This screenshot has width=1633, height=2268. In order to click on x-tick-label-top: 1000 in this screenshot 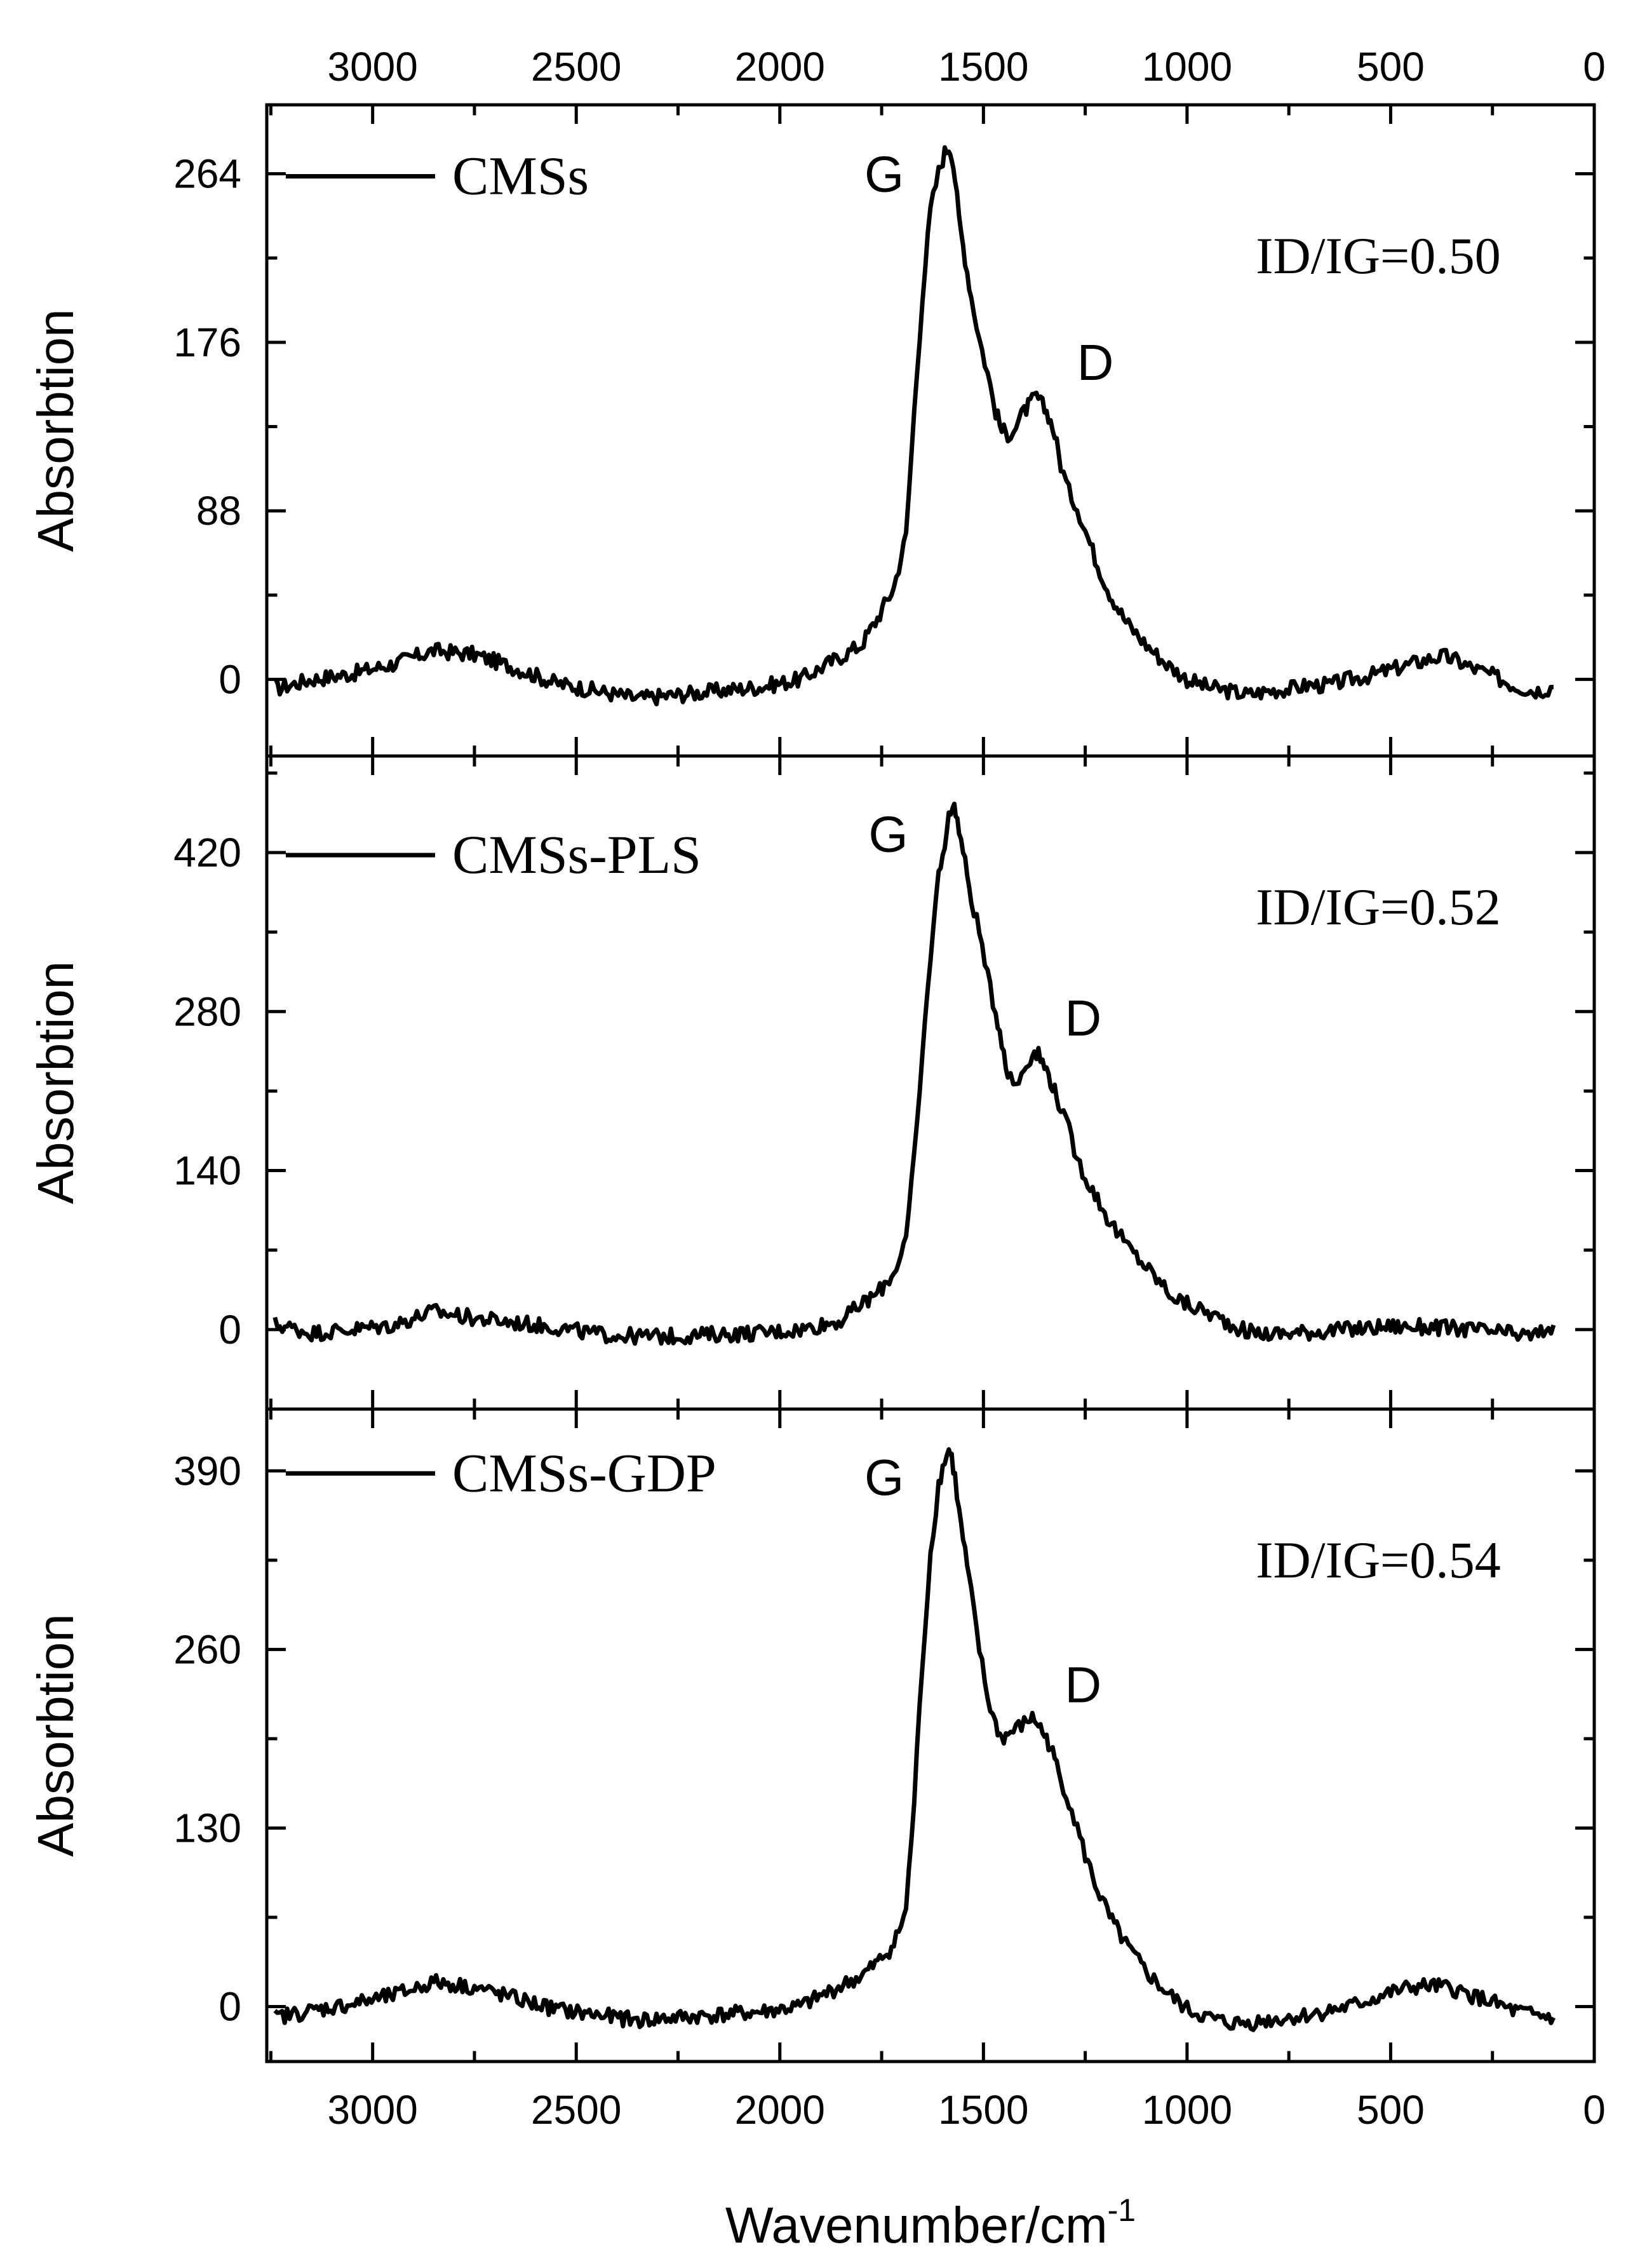, I will do `click(1187, 67)`.